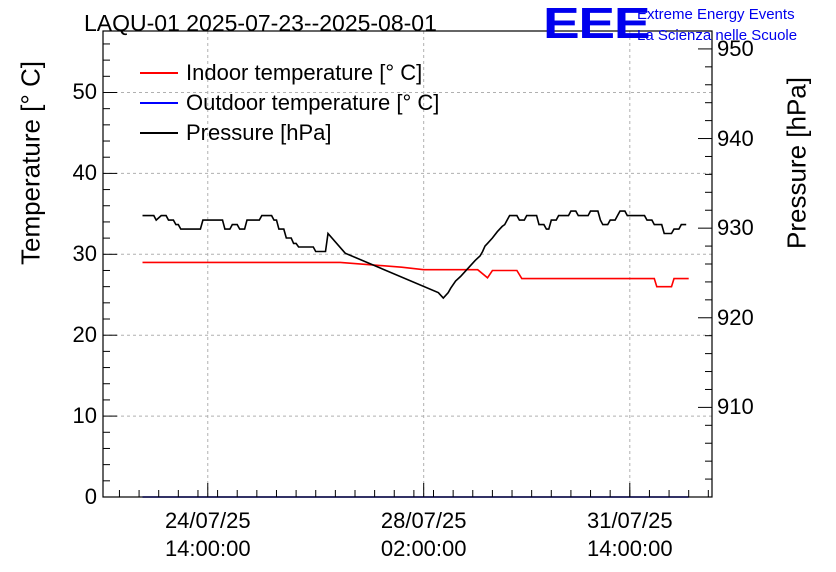  What do you see at coordinates (796, 163) in the screenshot?
I see `y-axis-right-title: Pressure [hPa]` at bounding box center [796, 163].